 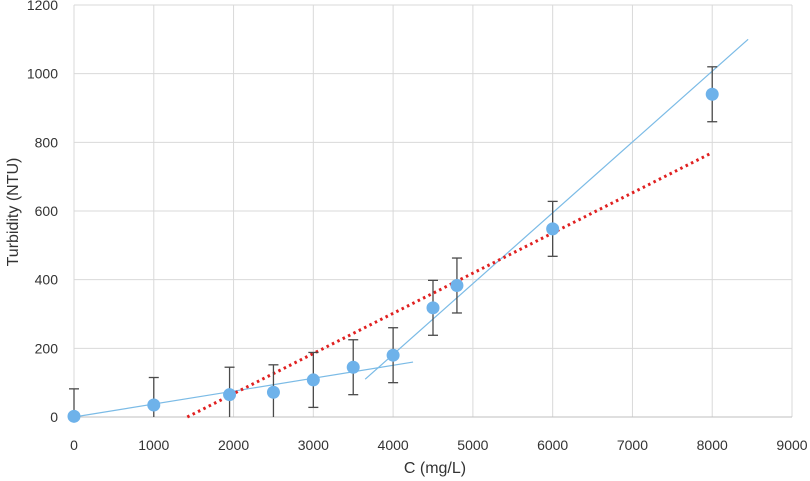 I want to click on y-tick-label: 0, so click(x=54, y=417).